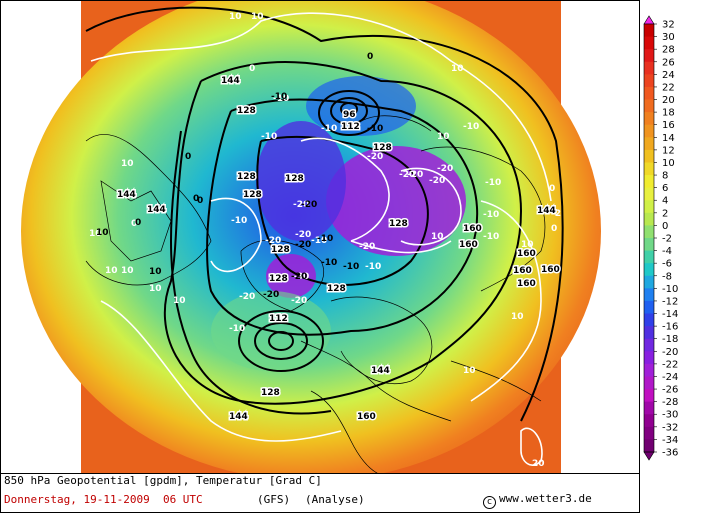 The width and height of the screenshot is (704, 513). What do you see at coordinates (670, 390) in the screenshot?
I see `color-scale-tick-label: -26` at bounding box center [670, 390].